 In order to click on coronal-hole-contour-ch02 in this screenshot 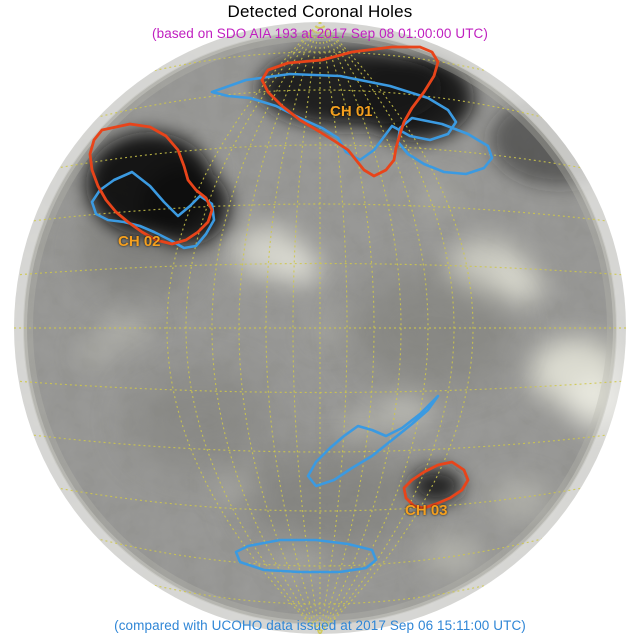, I will do `click(151, 184)`.